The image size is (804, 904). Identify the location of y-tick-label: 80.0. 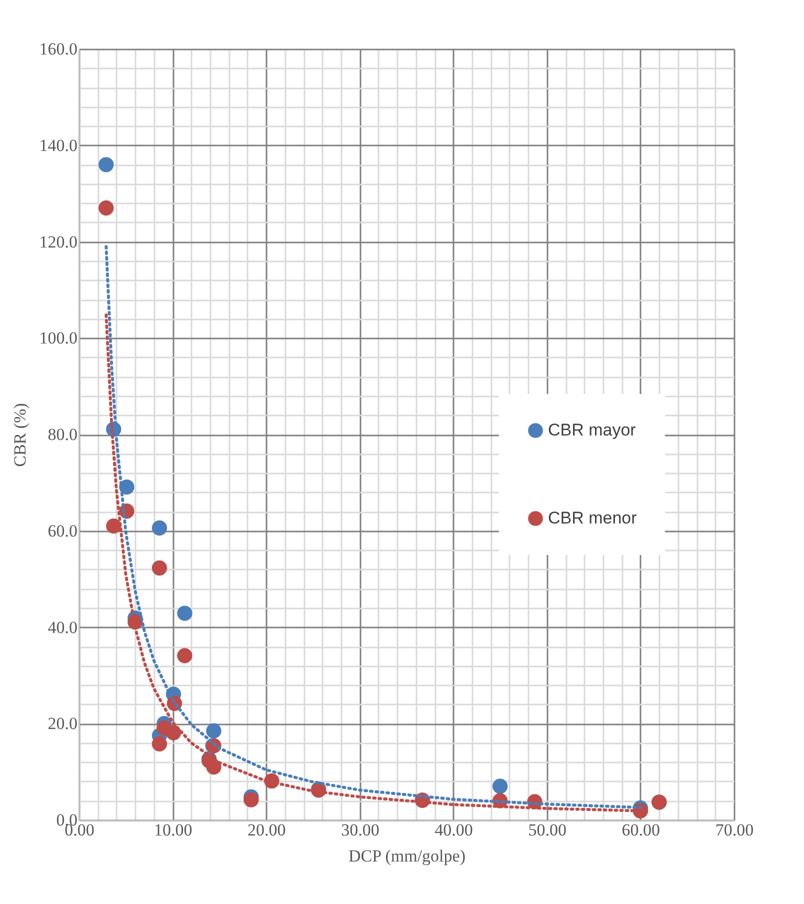
(63, 434).